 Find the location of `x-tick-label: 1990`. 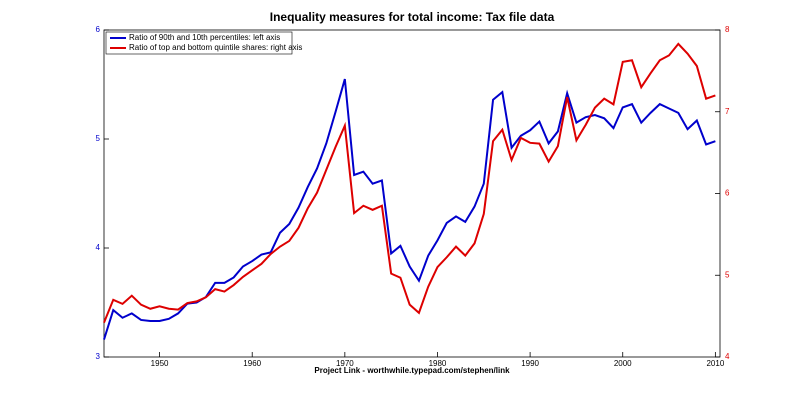

x-tick-label: 1990 is located at coordinates (530, 363).